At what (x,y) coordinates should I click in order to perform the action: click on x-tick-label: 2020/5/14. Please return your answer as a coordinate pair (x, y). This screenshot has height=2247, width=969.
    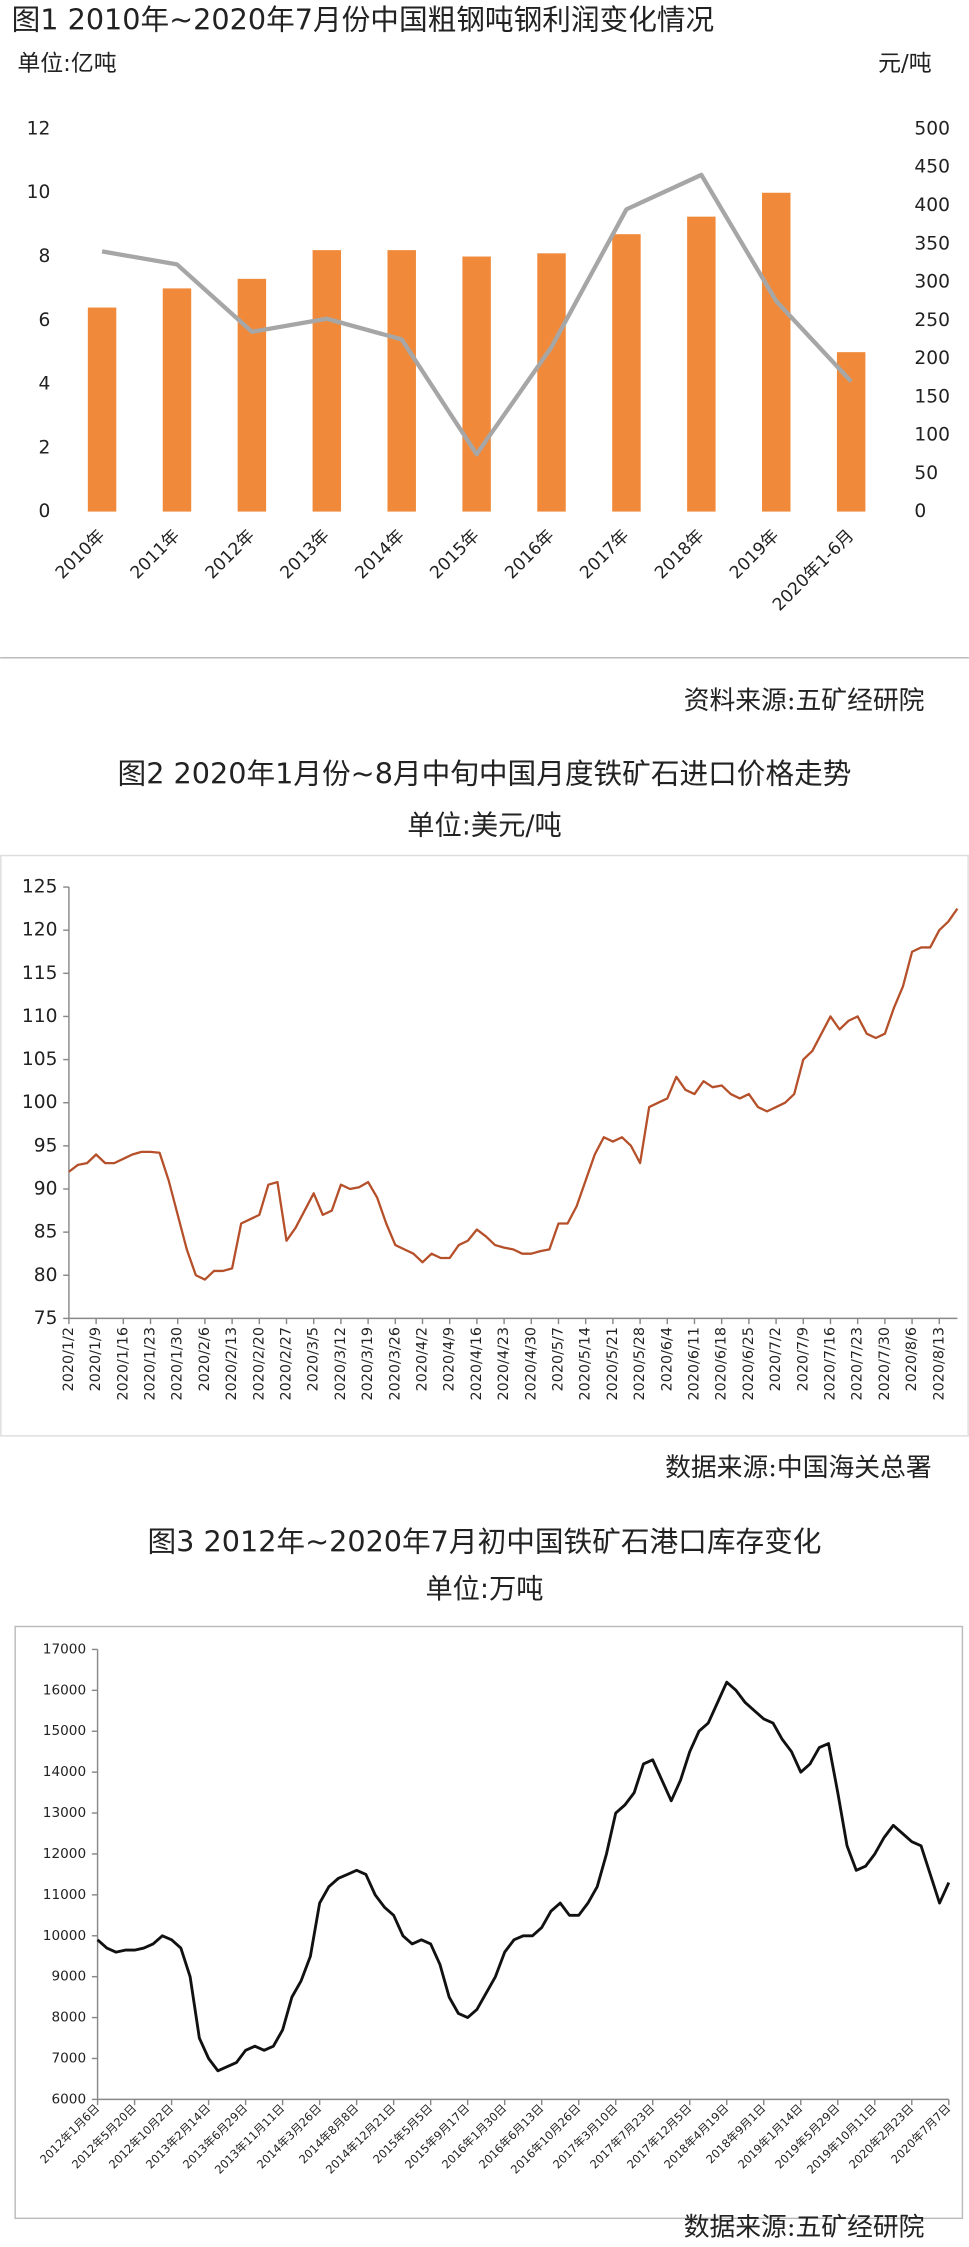
    Looking at the image, I should click on (586, 1363).